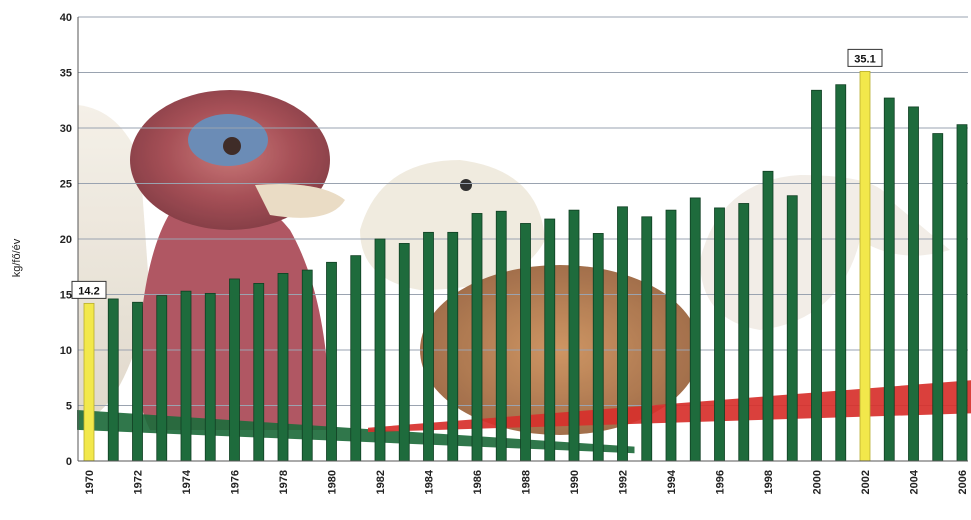 The width and height of the screenshot is (971, 520). What do you see at coordinates (889, 279) in the screenshot?
I see `bar-2003` at bounding box center [889, 279].